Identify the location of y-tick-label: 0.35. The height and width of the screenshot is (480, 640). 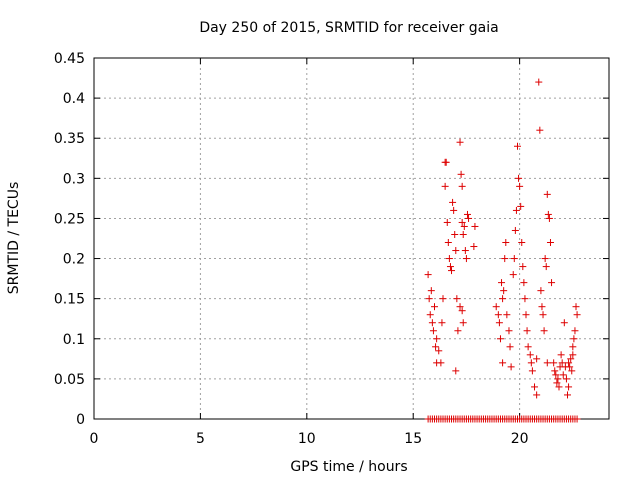
(69, 139).